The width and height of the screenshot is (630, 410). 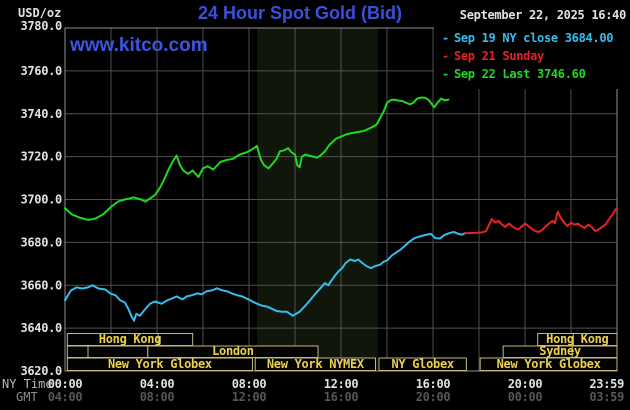 What do you see at coordinates (543, 15) in the screenshot?
I see `datetime-label: September 22, 2025 16:40` at bounding box center [543, 15].